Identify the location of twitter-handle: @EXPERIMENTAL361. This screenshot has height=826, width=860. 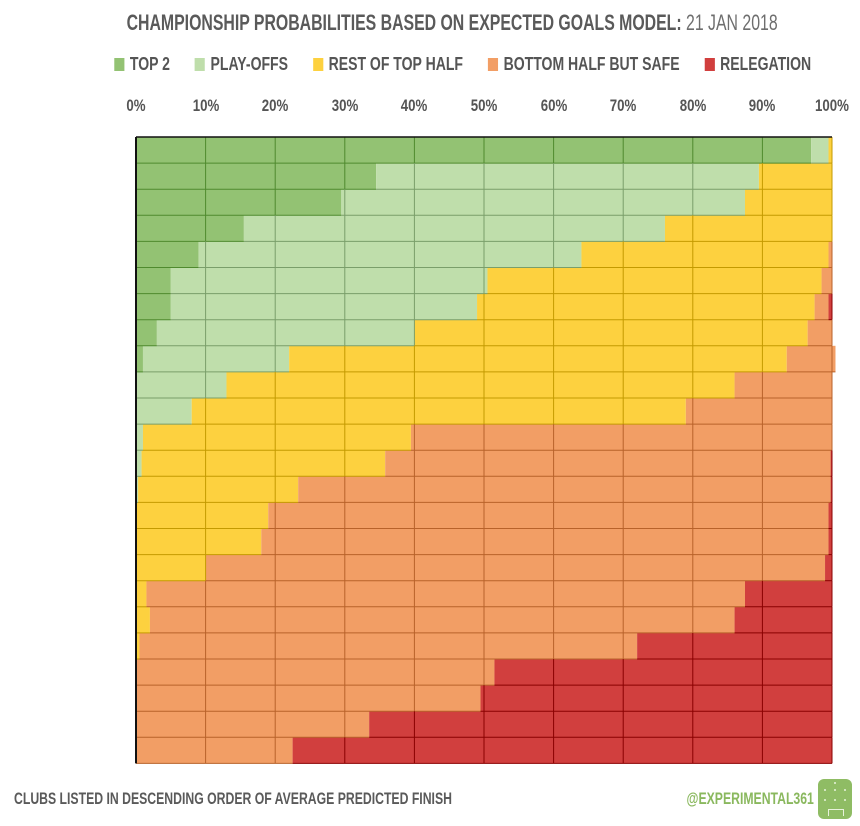
(750, 798).